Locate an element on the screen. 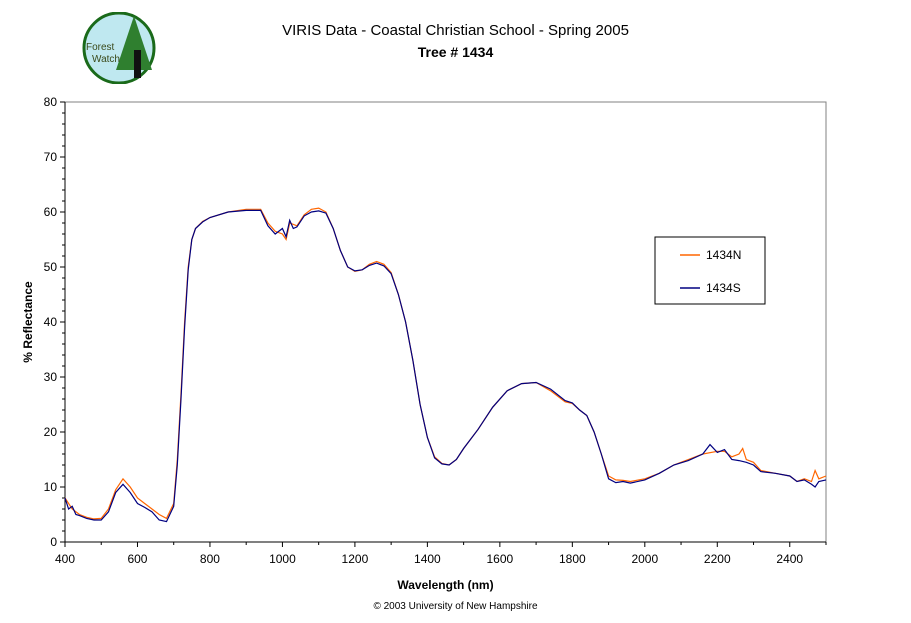 Image resolution: width=911 pixels, height=623 pixels. chart-subtitle: Tree # 1434 is located at coordinates (455, 52).